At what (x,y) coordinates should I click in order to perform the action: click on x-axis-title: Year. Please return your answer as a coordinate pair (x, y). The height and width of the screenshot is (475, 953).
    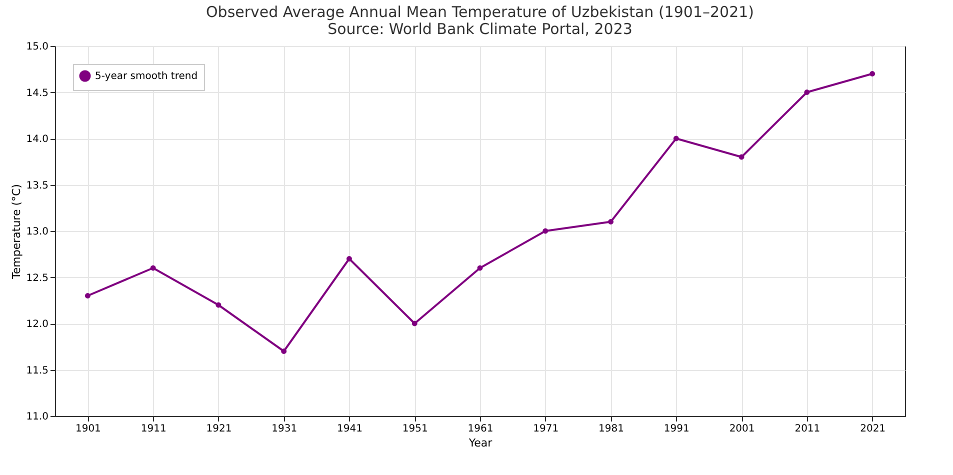
    Looking at the image, I should click on (480, 443).